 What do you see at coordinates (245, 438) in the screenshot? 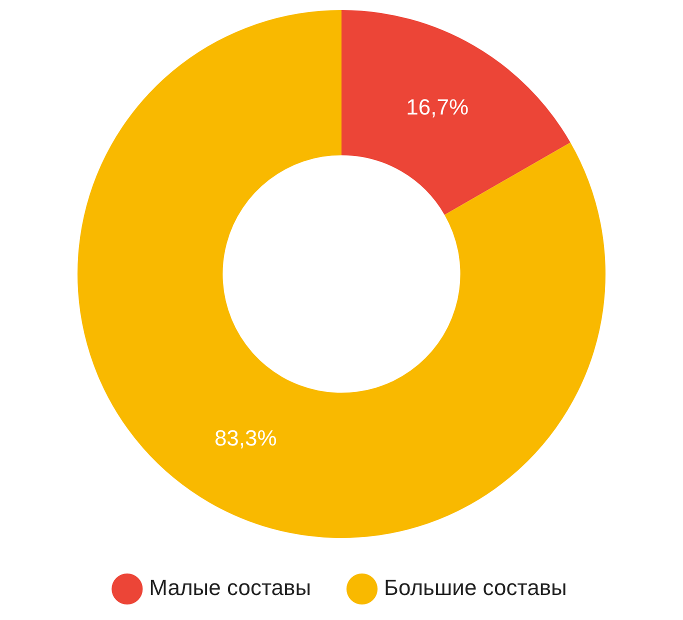
I see `data-label: 83,3%` at bounding box center [245, 438].